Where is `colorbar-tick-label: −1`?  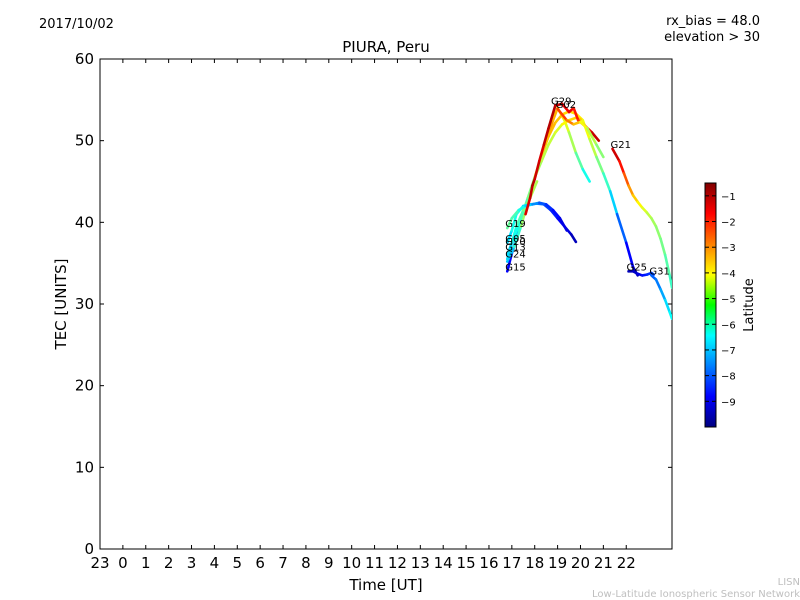 colorbar-tick-label: −1 is located at coordinates (728, 197).